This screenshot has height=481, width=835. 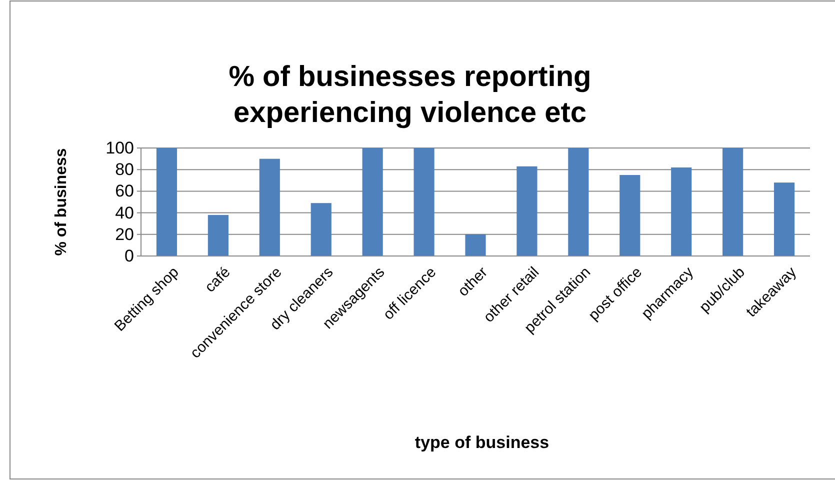 I want to click on y-tick-label: 100, so click(x=120, y=148).